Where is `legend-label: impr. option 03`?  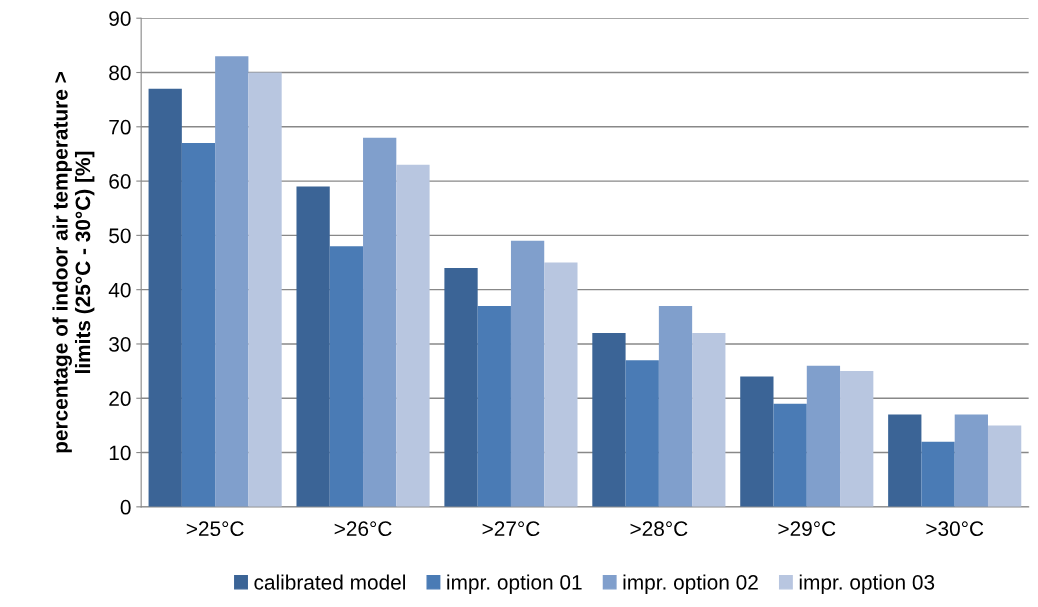
legend-label: impr. option 03 is located at coordinates (867, 584).